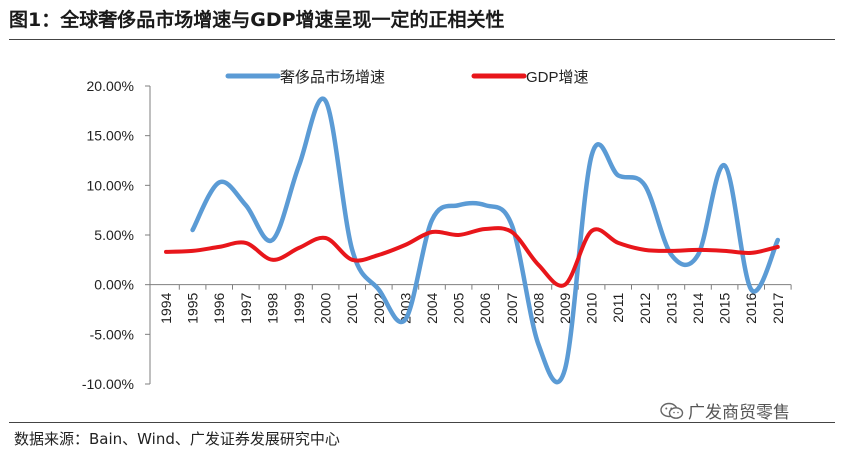 Image resolution: width=841 pixels, height=454 pixels. Describe the element at coordinates (108, 384) in the screenshot. I see `y-tick-label: -10.00%` at that location.